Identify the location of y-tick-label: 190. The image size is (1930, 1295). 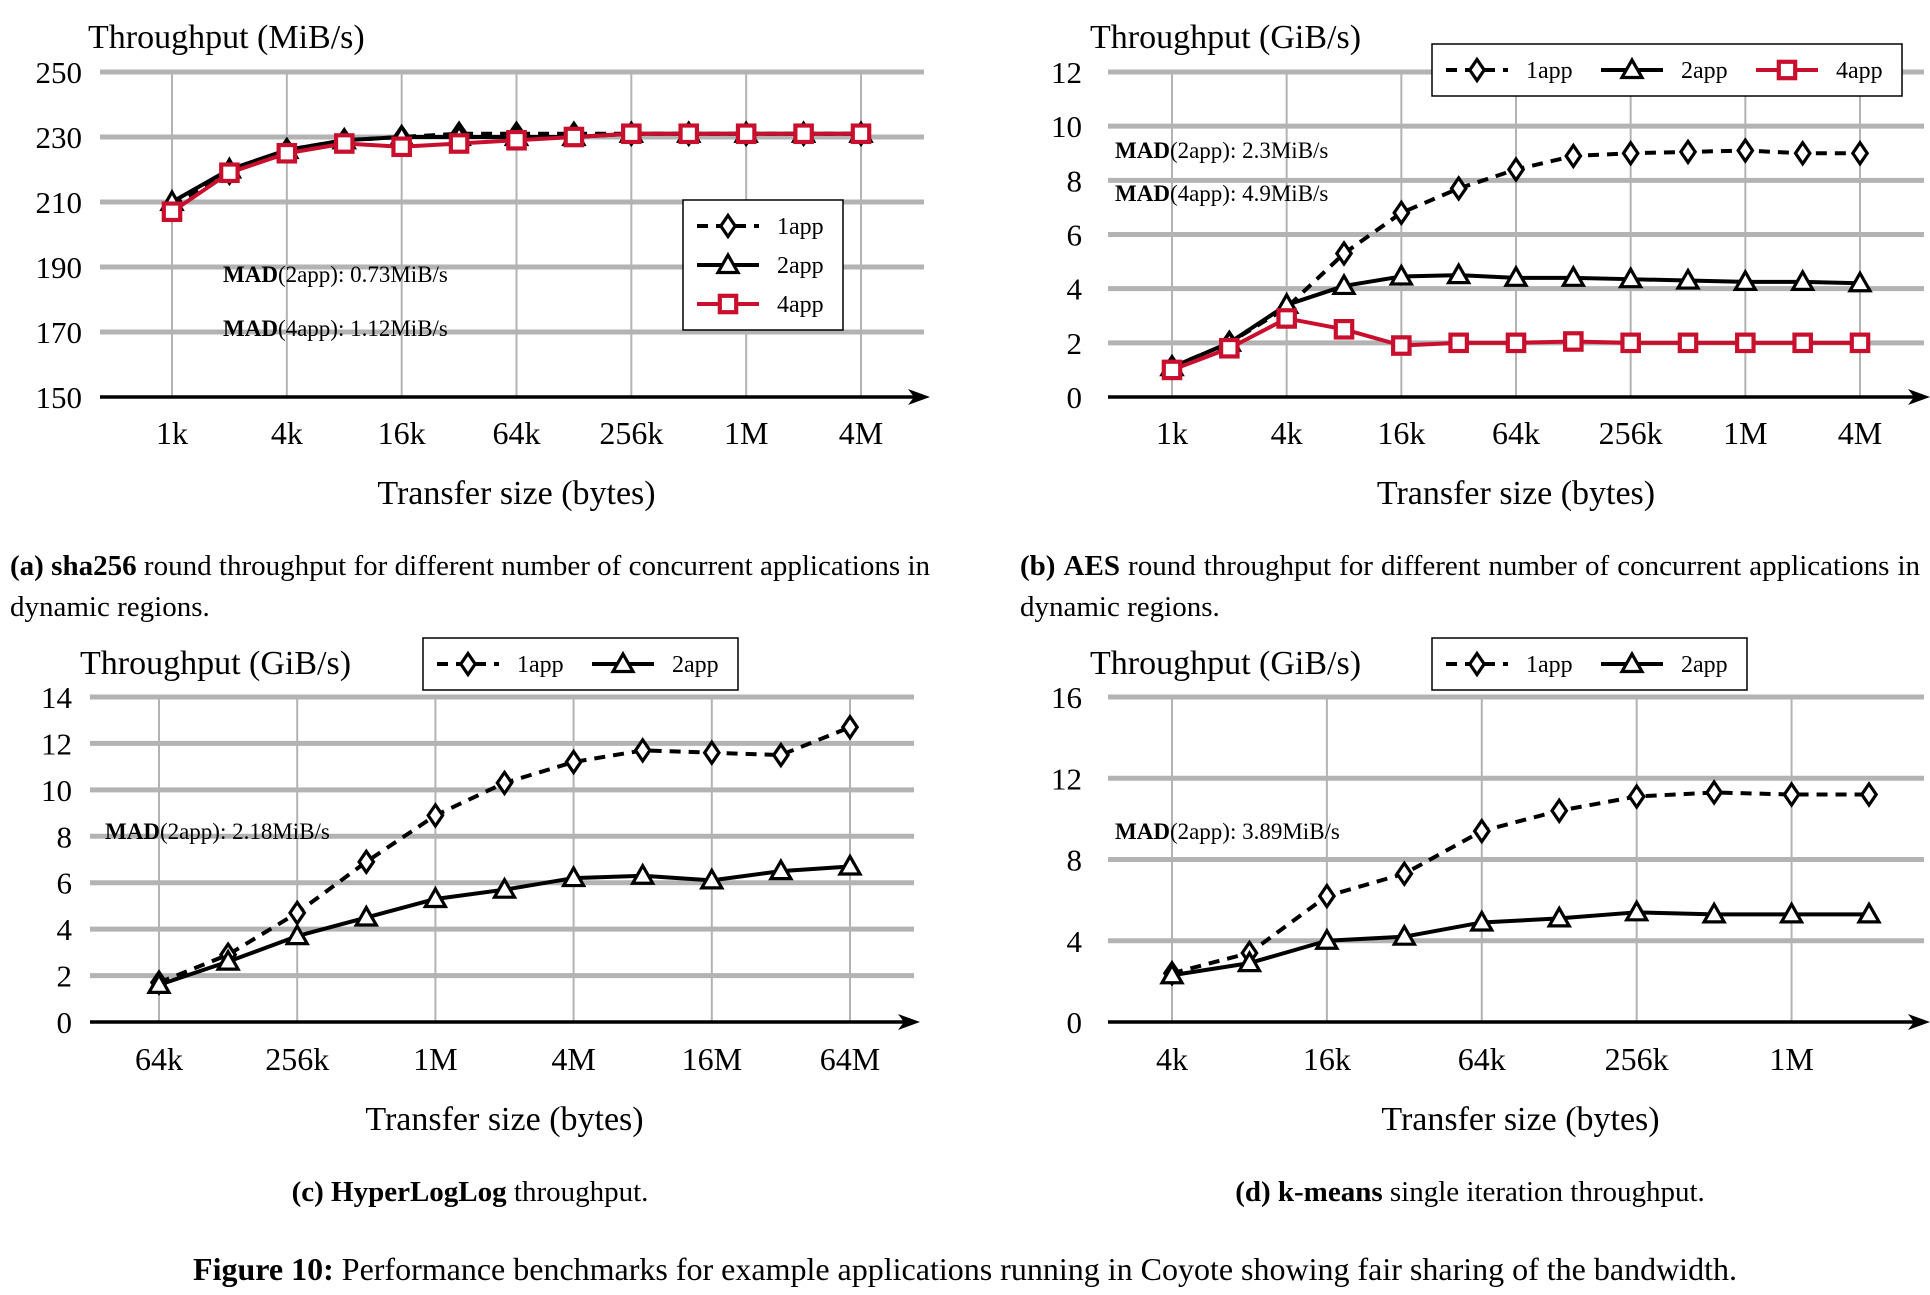
(59, 267).